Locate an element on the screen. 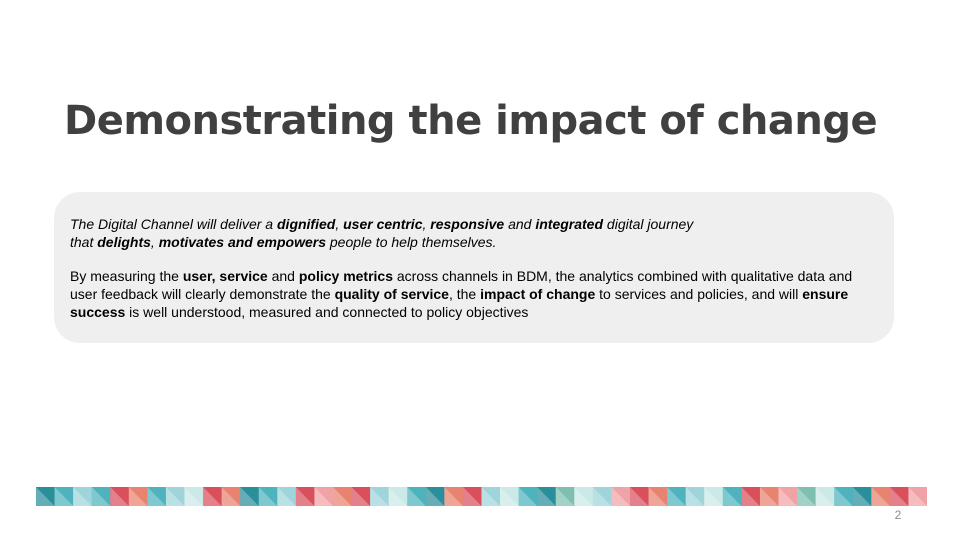 The image size is (960, 540). slide-title: Demonstrating the impact of change is located at coordinates (471, 121).